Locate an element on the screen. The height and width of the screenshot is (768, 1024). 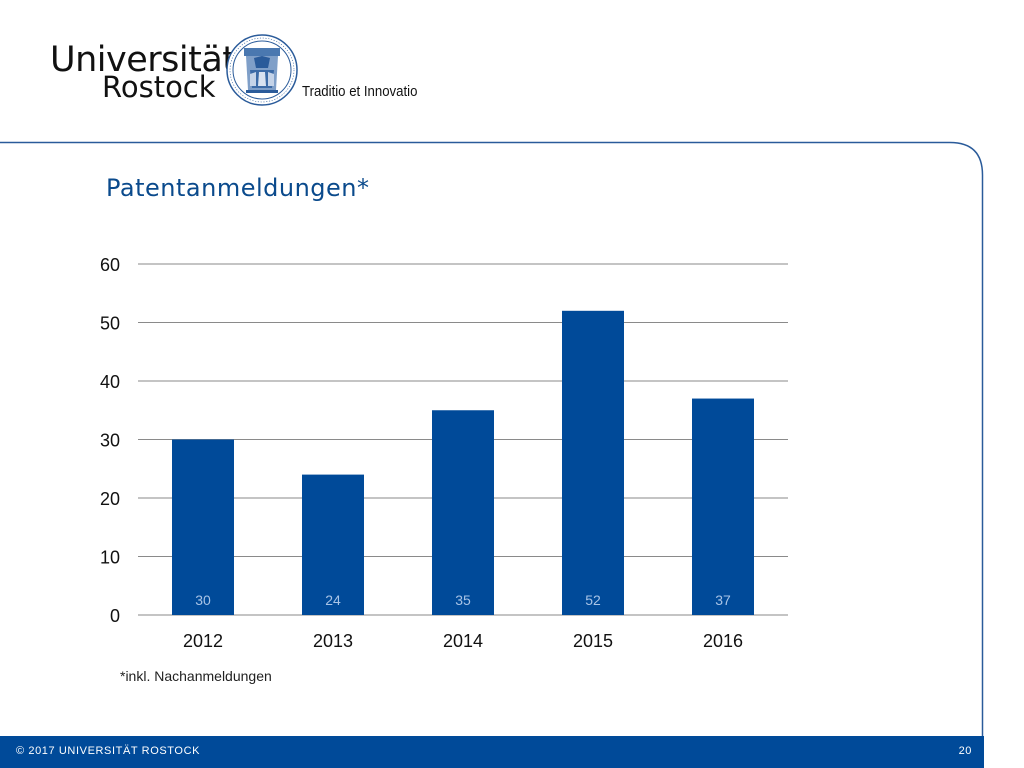
university-seal-icon is located at coordinates (262, 70).